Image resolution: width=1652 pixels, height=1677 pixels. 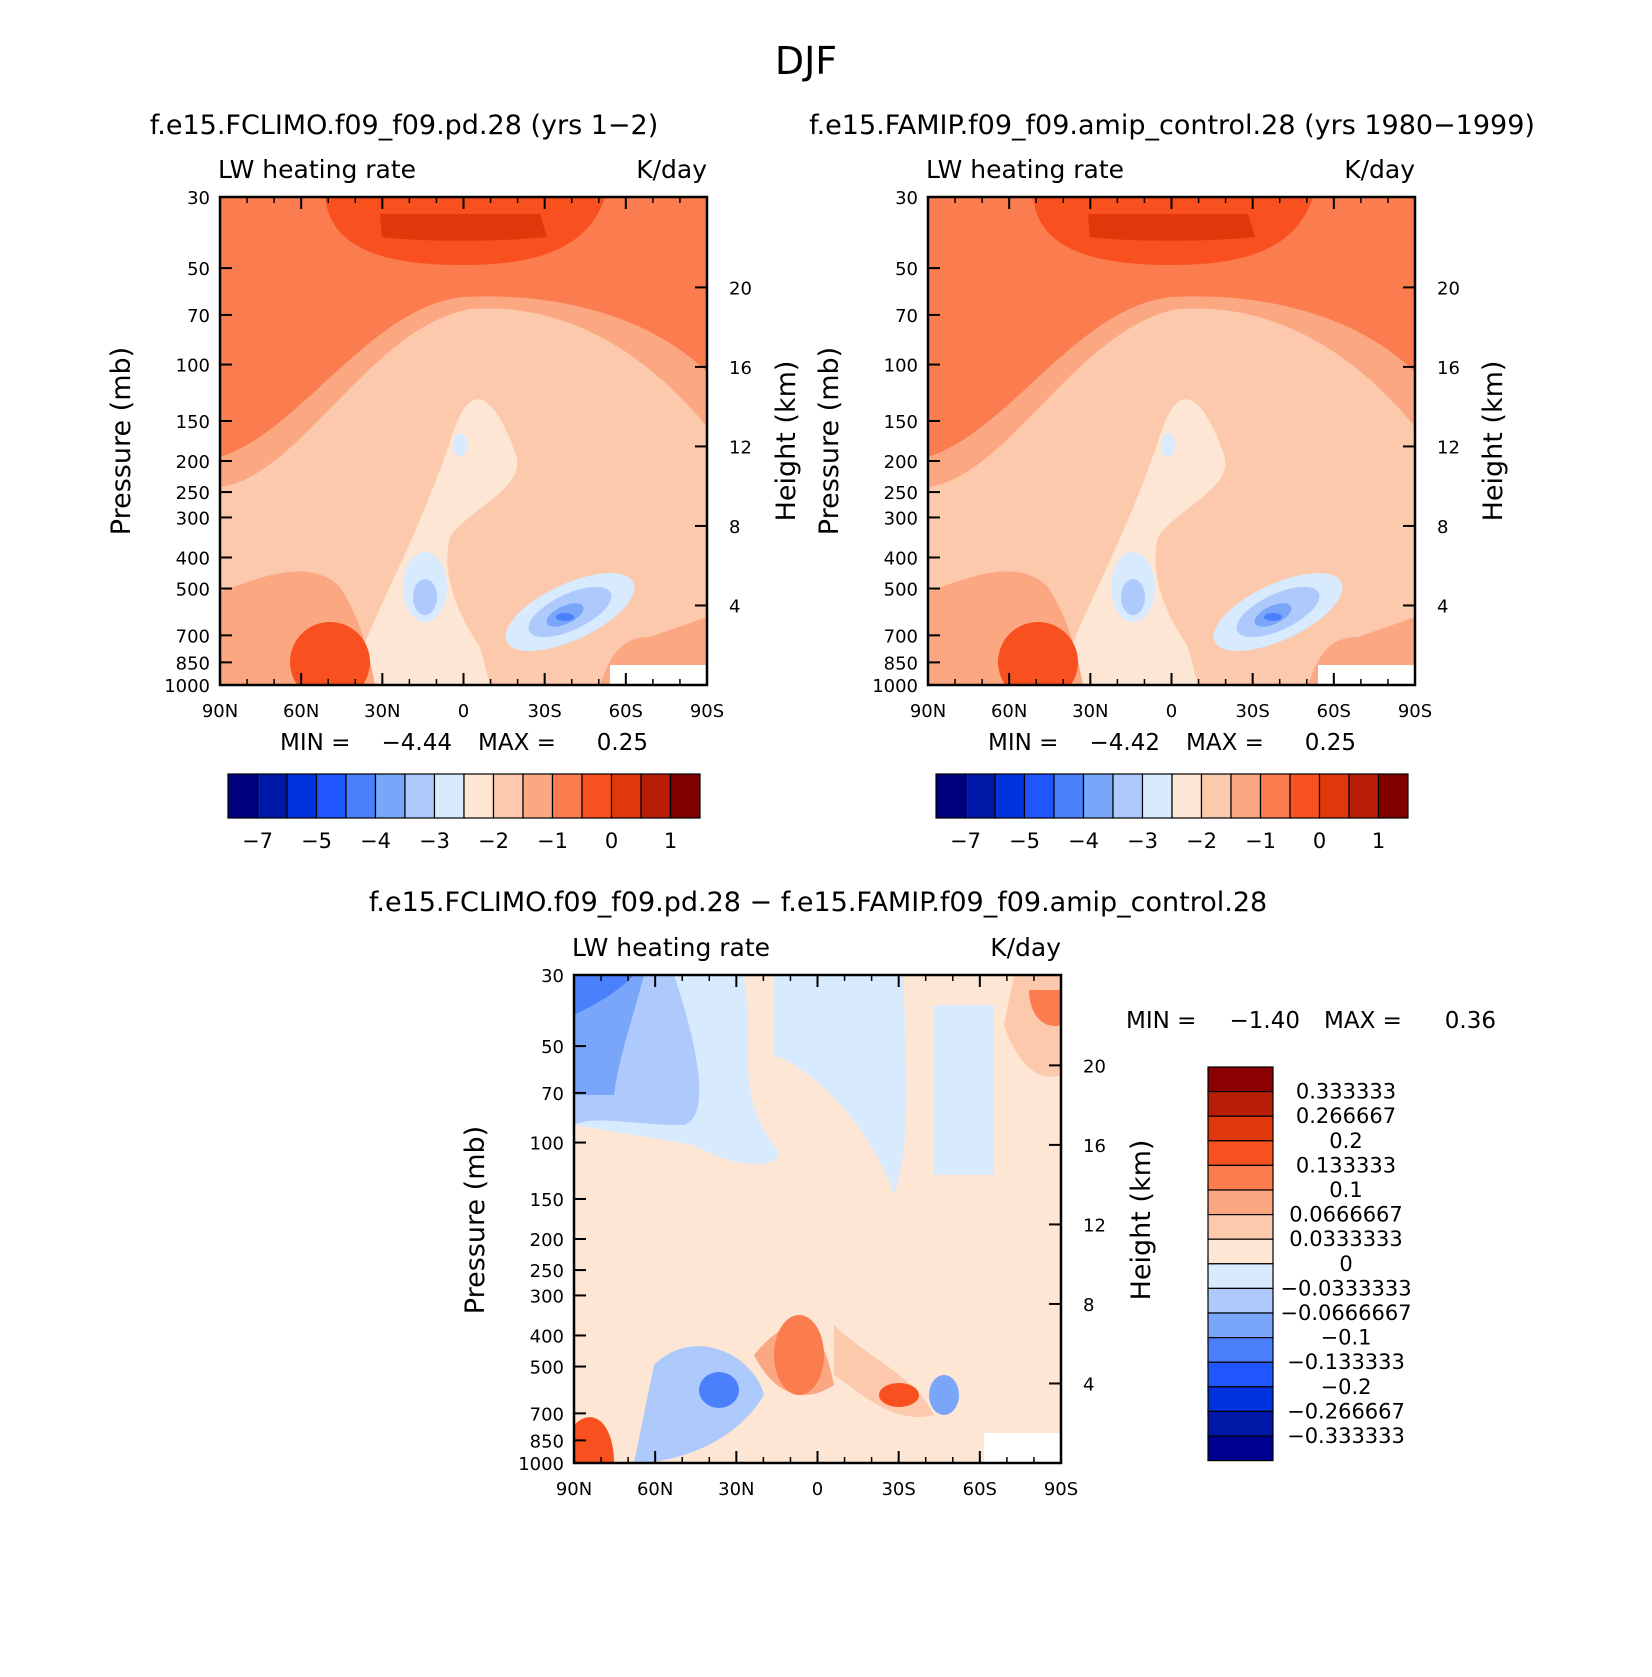 I want to click on panel-a-max-label: MAX =, so click(x=517, y=743).